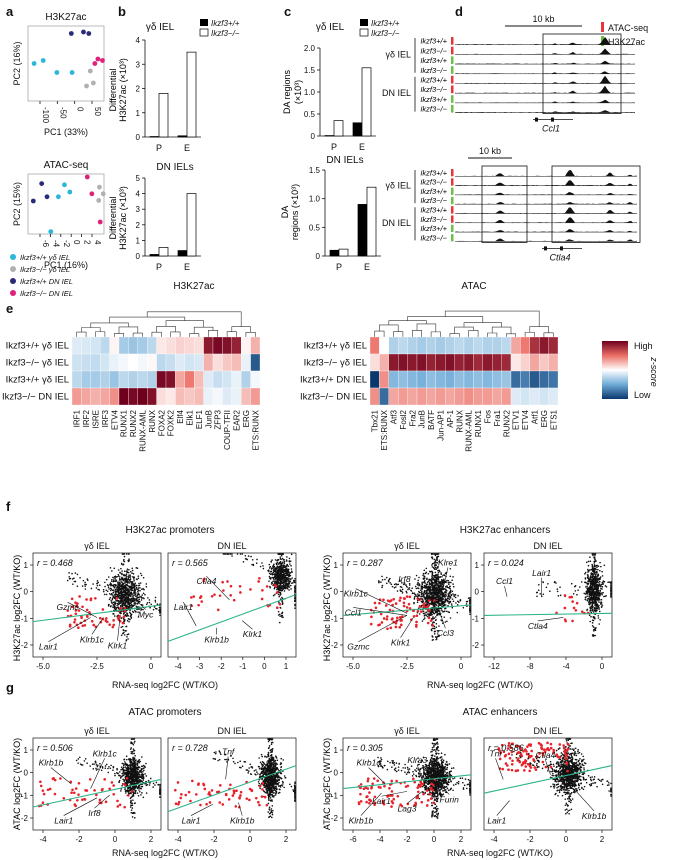 The height and width of the screenshot is (860, 685). Describe the element at coordinates (642, 395) in the screenshot. I see `colorbar-low-label: Low` at that location.